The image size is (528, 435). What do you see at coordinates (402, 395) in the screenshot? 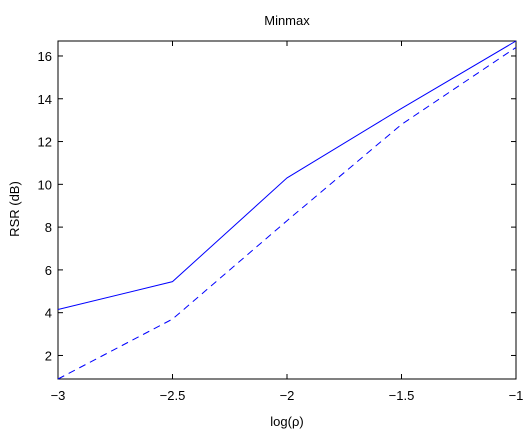
I see `x-tick-label: −1.5` at bounding box center [402, 395].